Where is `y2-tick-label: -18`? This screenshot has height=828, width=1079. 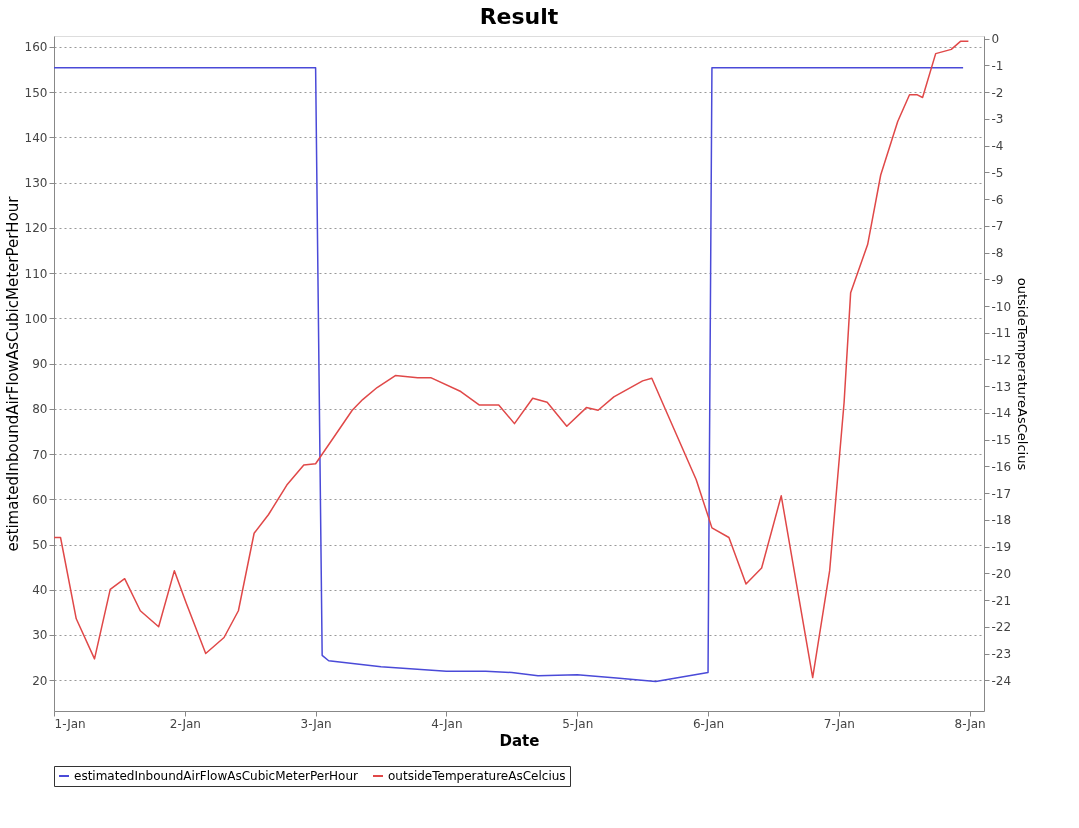
y2-tick-label: -18 is located at coordinates (1001, 520).